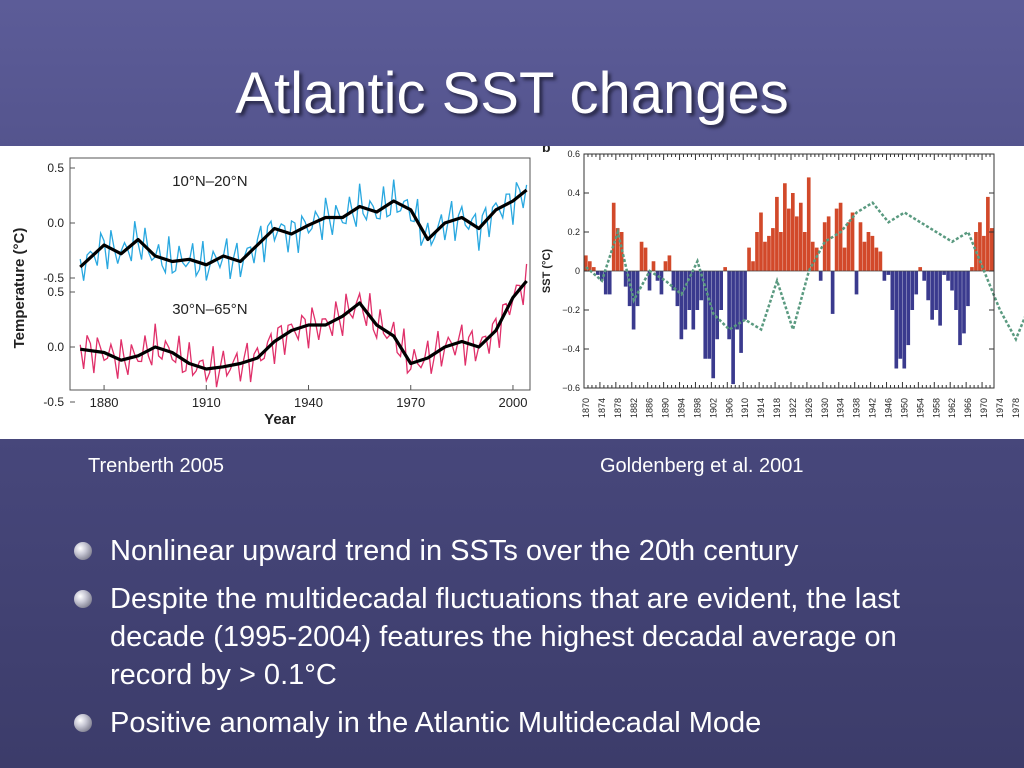 This screenshot has width=1024, height=768. I want to click on y-tick-label: −0.4, so click(571, 349).